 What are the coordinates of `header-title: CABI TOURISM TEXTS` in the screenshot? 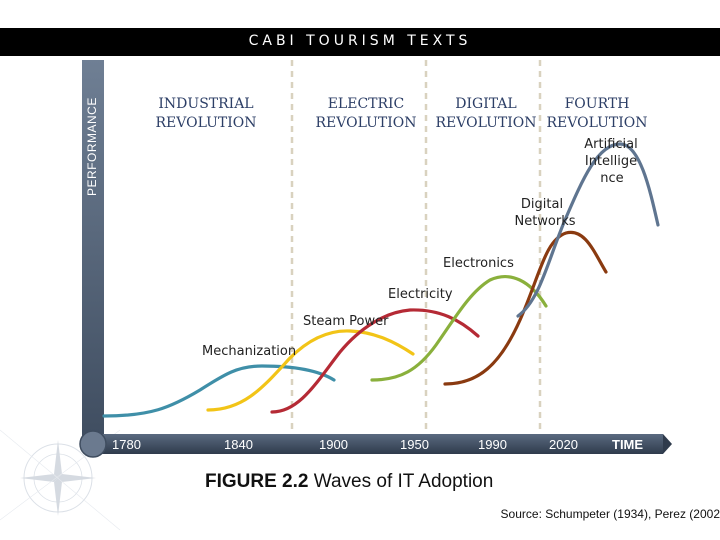 It's located at (360, 41).